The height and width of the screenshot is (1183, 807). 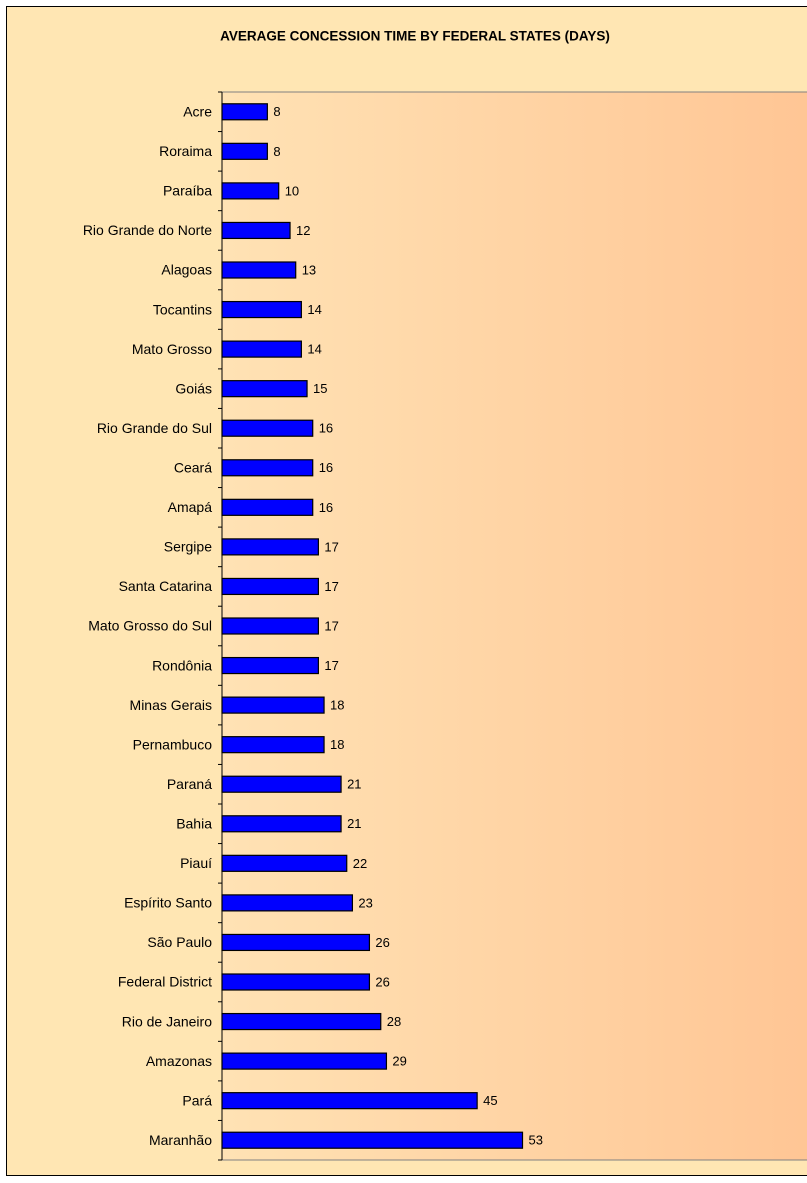 I want to click on y-tick-label: Piauí, so click(x=196, y=863).